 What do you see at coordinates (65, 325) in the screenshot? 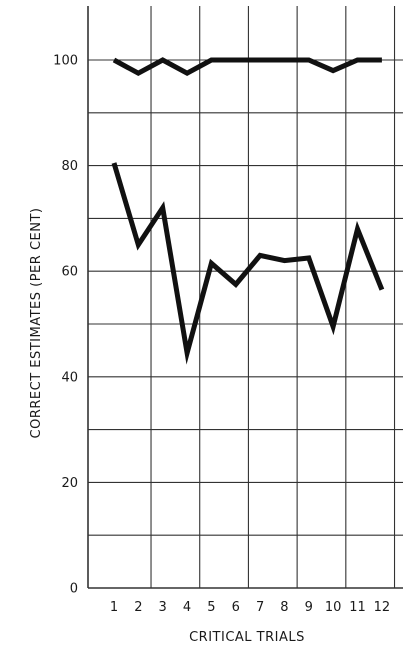
I see `y-axis-ticks: 0 20 40 60 80 100` at bounding box center [65, 325].